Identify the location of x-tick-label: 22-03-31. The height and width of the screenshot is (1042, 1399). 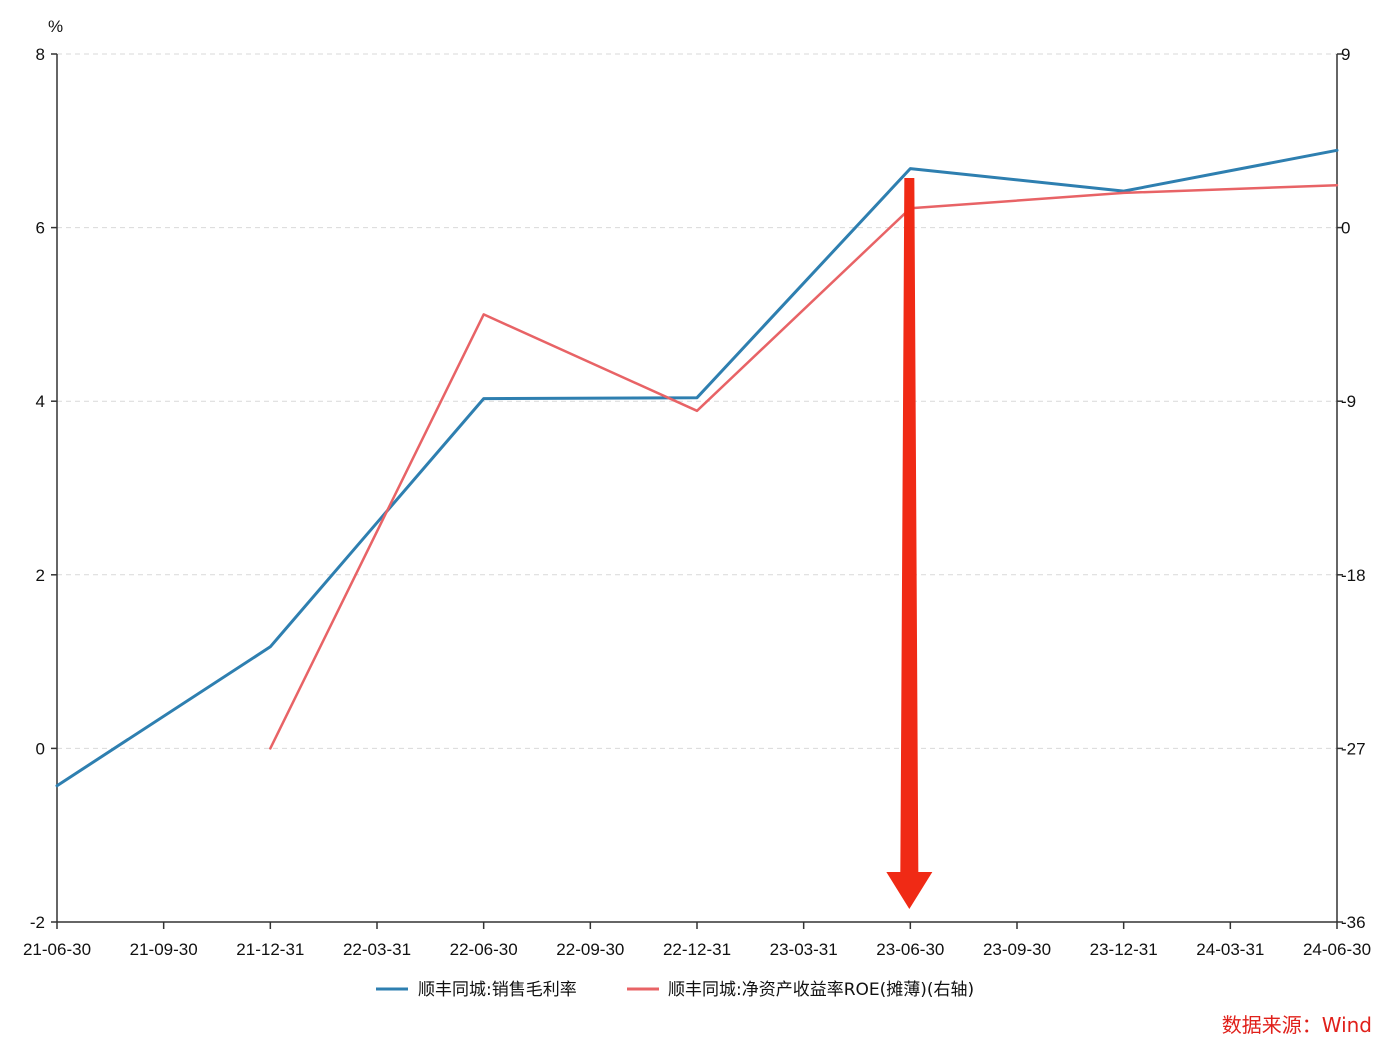
(377, 949).